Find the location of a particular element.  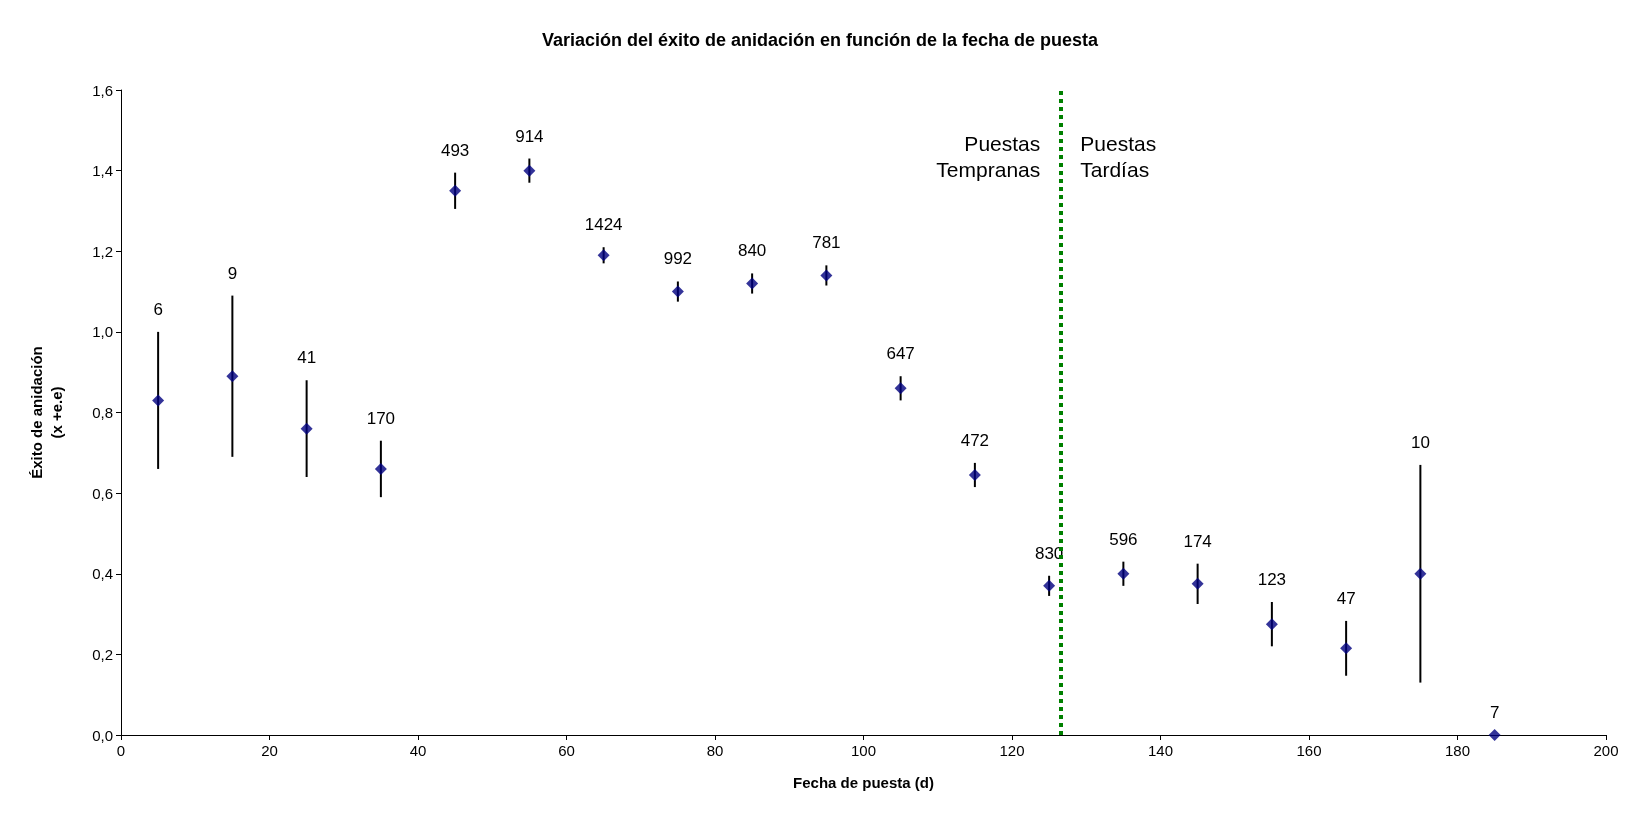

annotation: 7 is located at coordinates (1494, 712).